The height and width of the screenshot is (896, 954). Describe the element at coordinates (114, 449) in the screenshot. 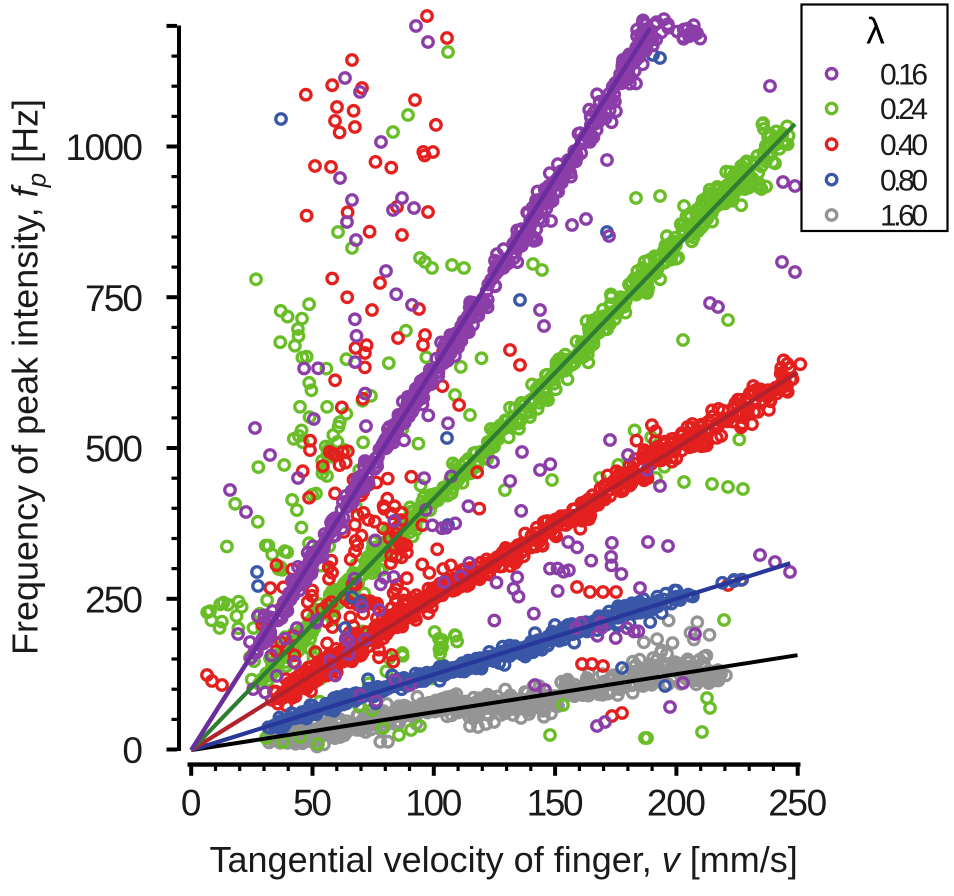

I see `svg-text: 500` at that location.